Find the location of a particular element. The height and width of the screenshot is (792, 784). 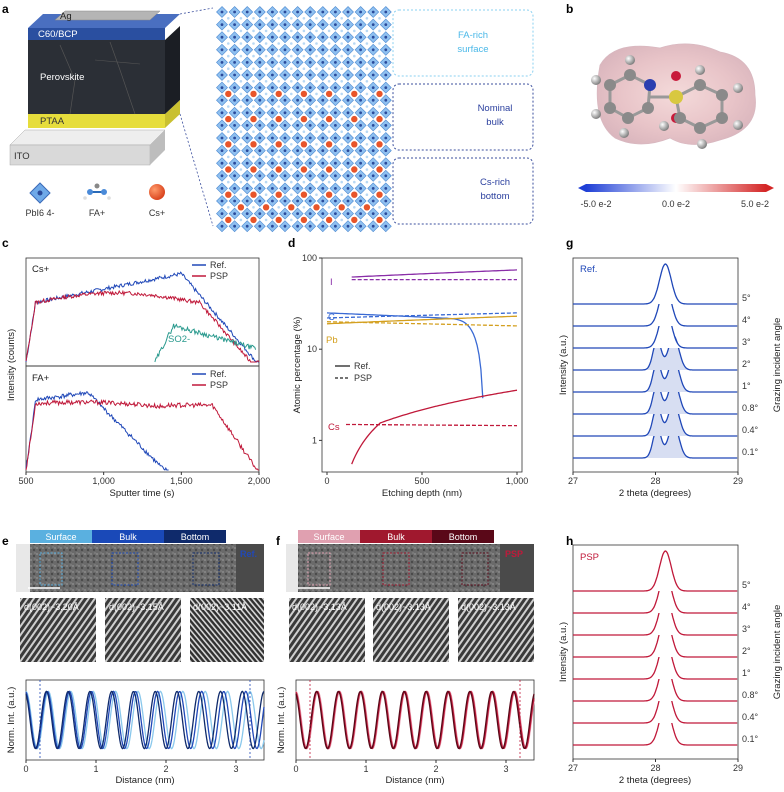

region-surface: FA-rich surface is located at coordinates (472, 42).